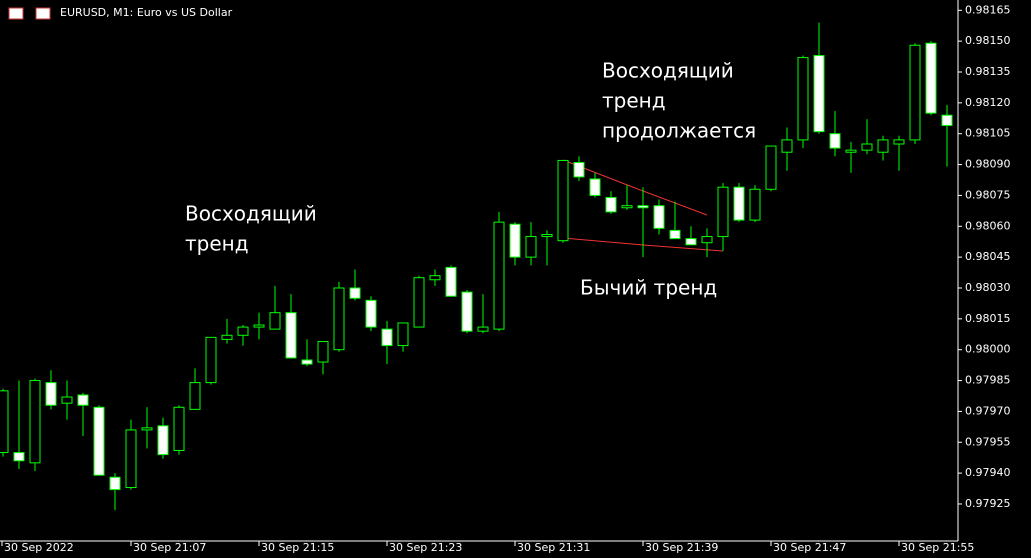  I want to click on y-tick-label: 0.97925, so click(988, 503).